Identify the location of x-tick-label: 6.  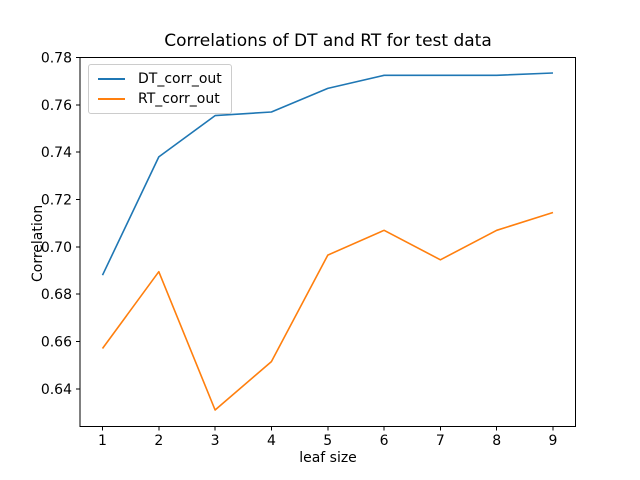
(384, 441).